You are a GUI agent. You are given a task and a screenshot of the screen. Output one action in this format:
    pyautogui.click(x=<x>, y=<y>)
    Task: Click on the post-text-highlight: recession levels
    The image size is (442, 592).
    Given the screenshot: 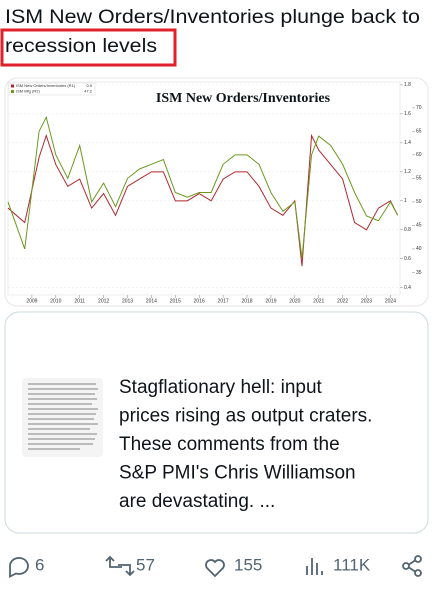 What is the action you would take?
    pyautogui.click(x=81, y=46)
    